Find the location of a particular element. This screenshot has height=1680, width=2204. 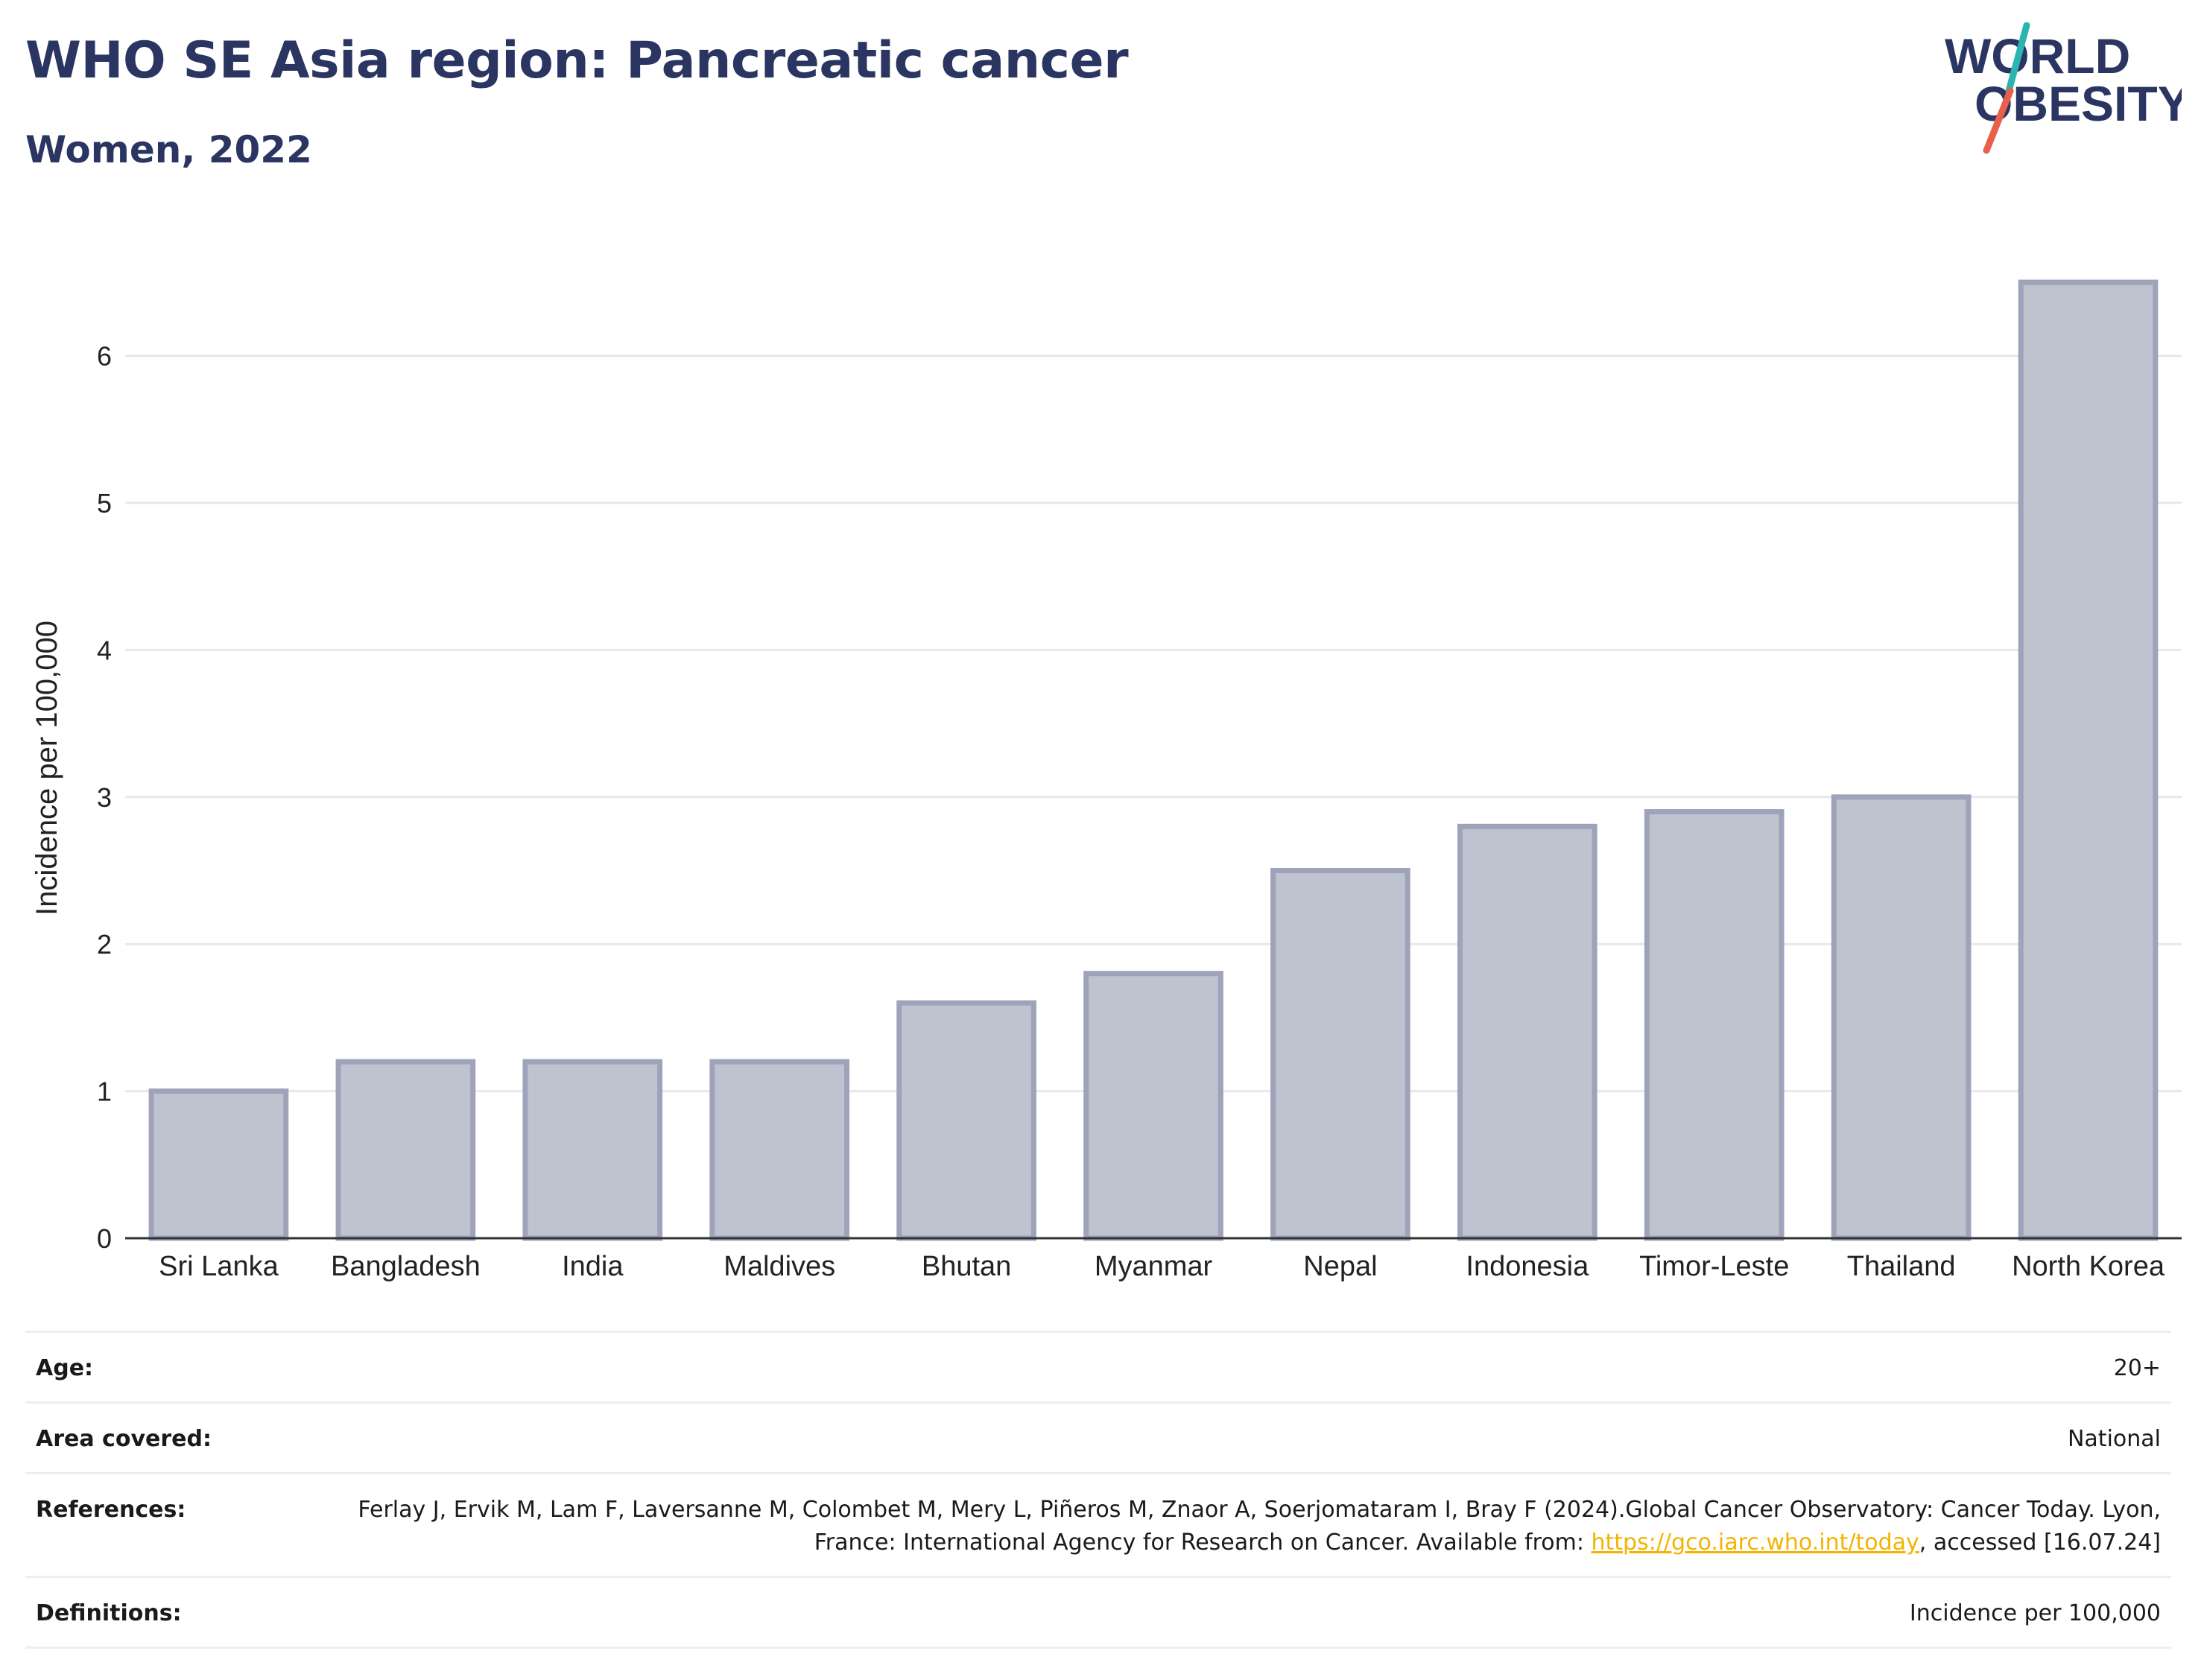

chart-title: WHO SE Asia region: Pancreatic cancer is located at coordinates (577, 60).